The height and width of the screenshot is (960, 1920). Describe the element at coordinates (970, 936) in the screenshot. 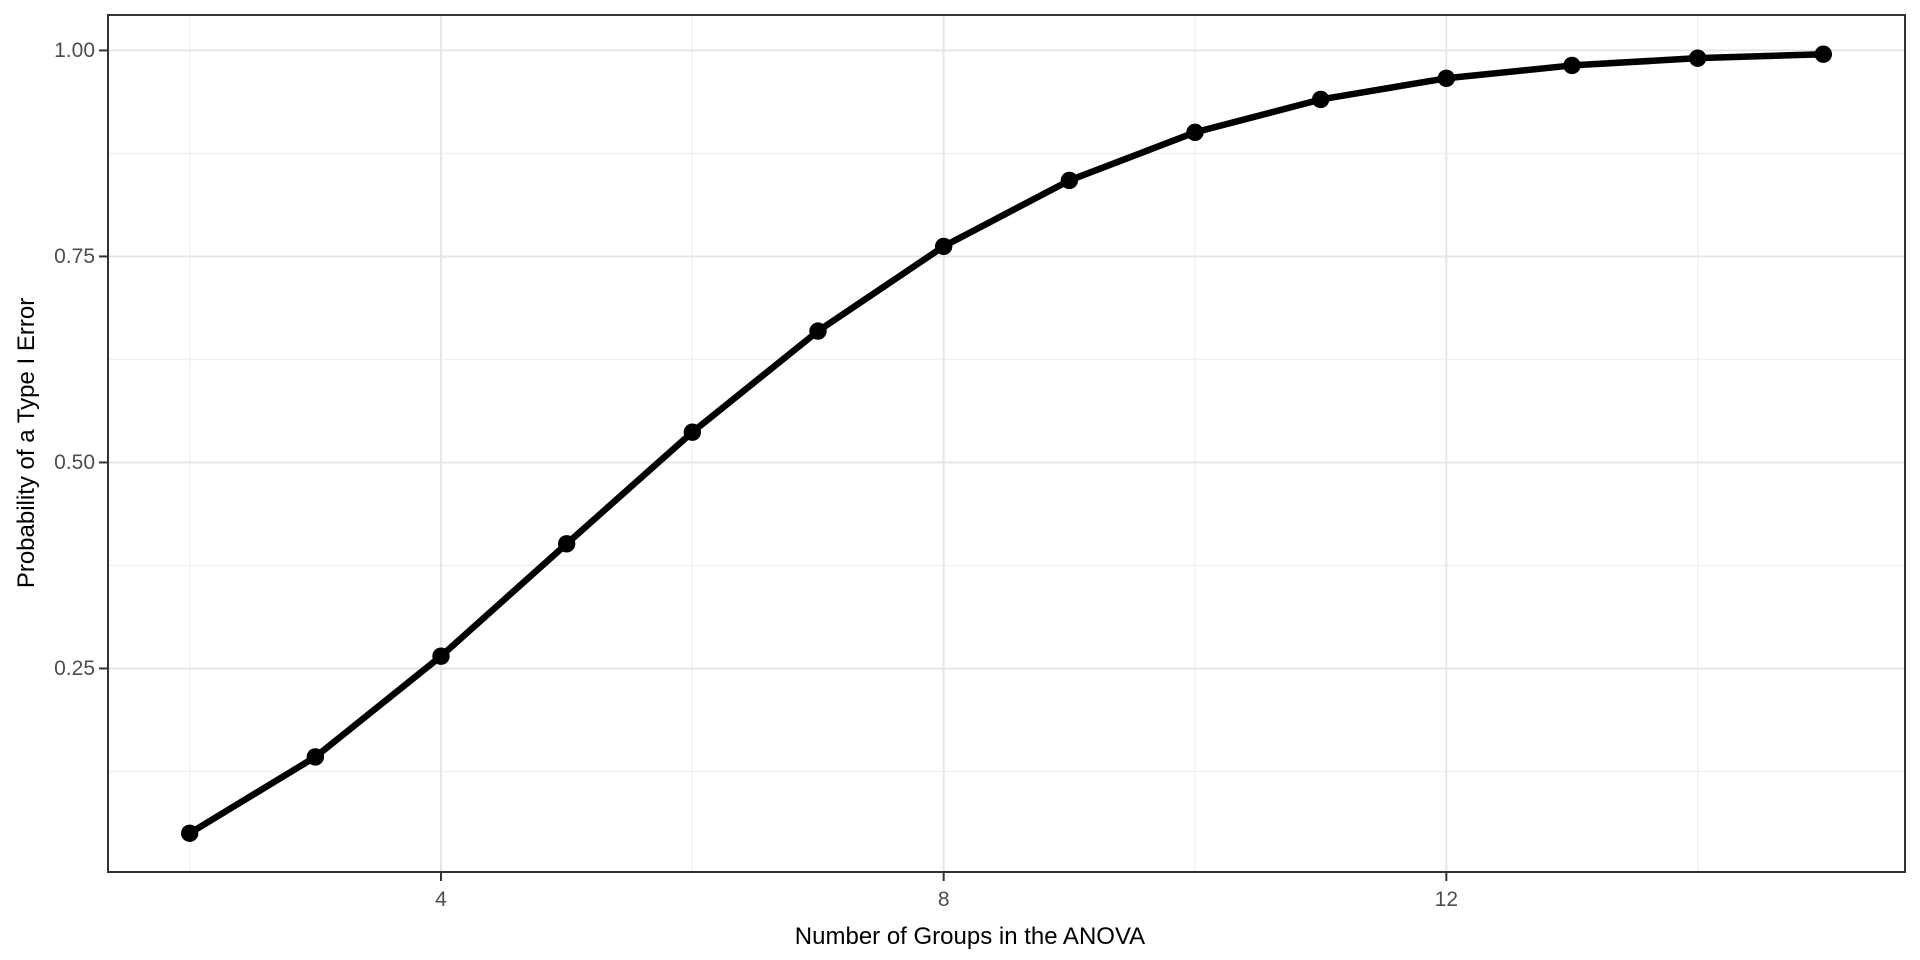

I see `x-axis-title: Number of Groups in the ANOVA` at that location.